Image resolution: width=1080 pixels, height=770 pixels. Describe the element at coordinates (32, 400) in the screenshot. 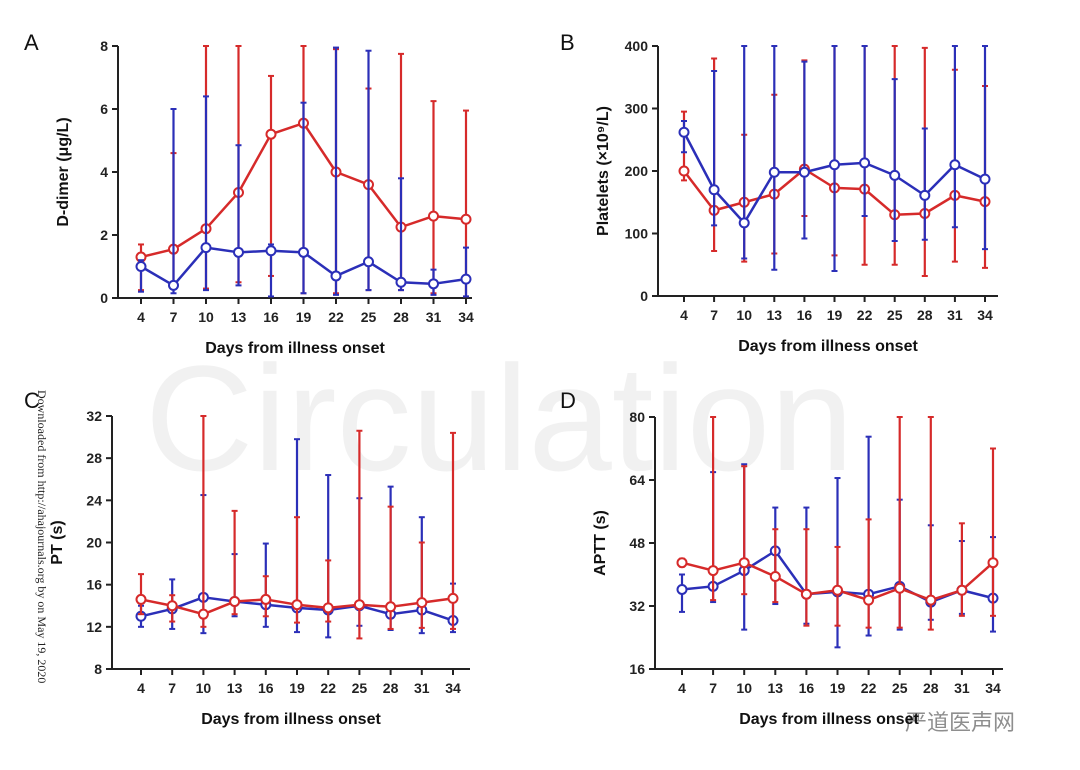

I see `panel-letter: C` at that location.